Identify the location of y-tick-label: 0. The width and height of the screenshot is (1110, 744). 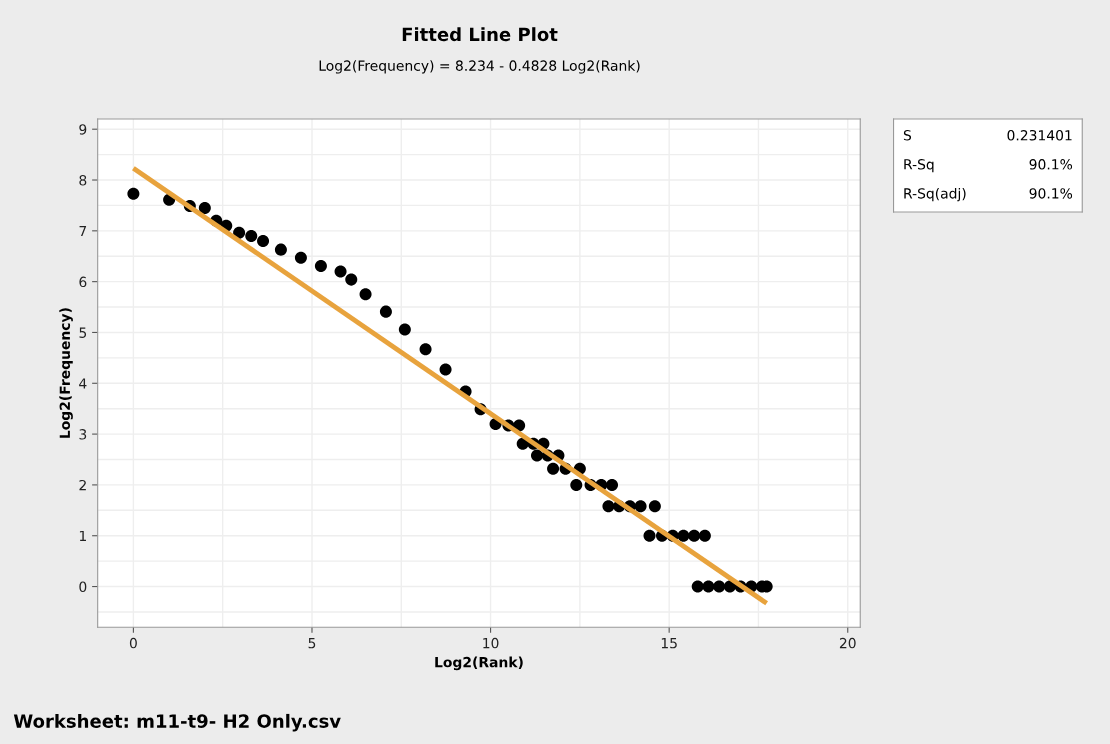
(83, 587).